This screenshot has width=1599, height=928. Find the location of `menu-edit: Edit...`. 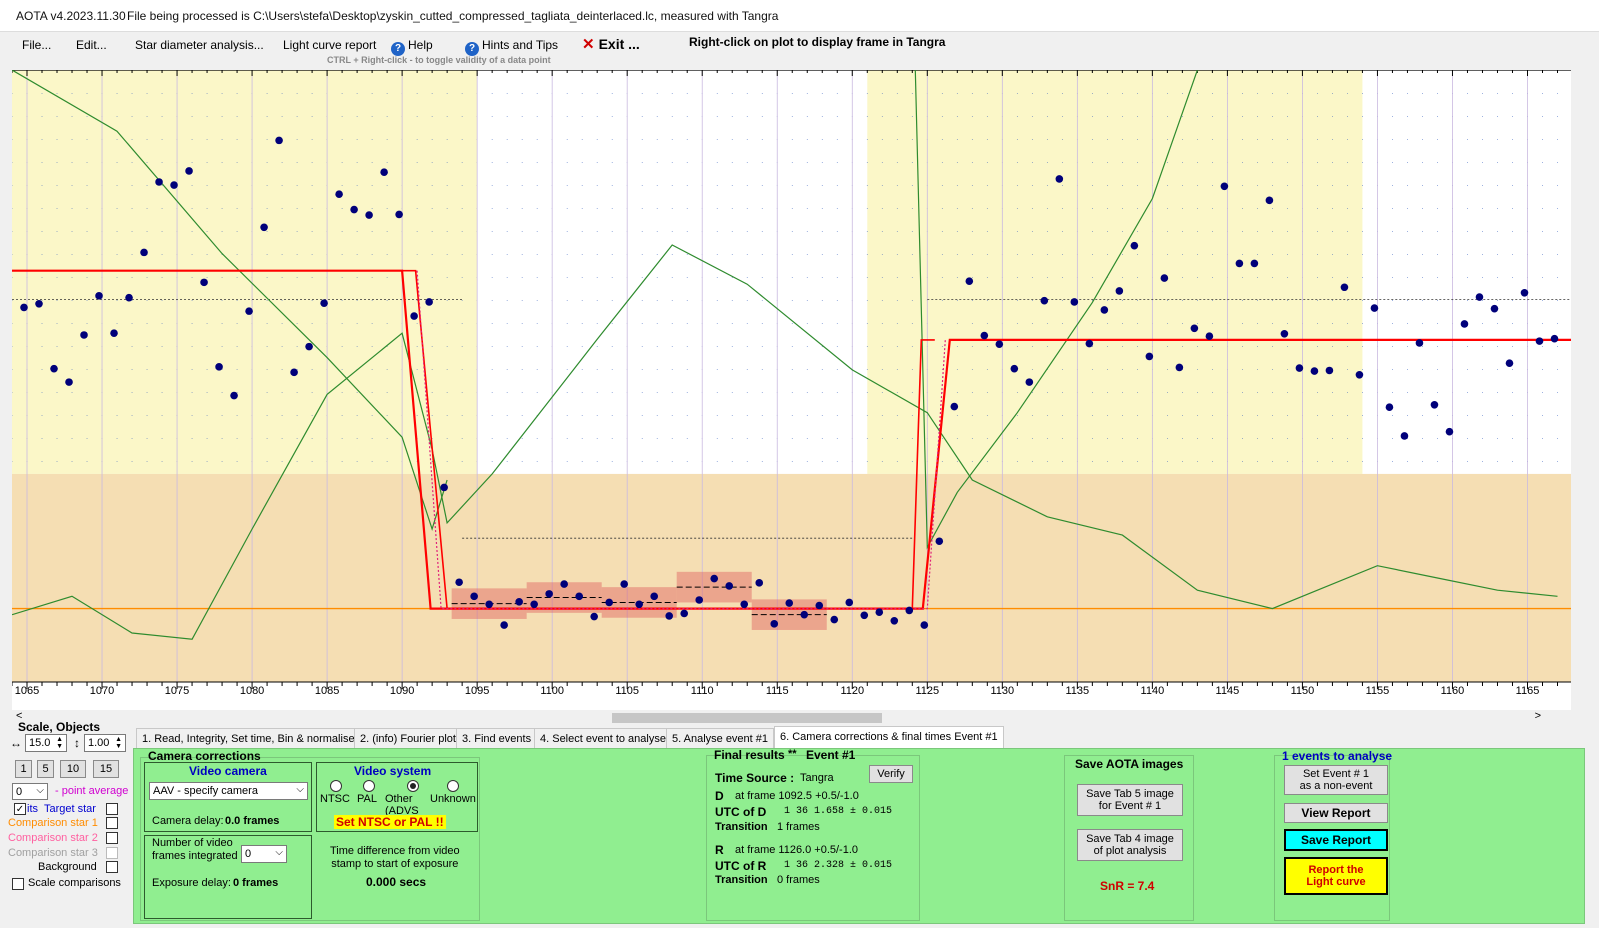

menu-edit: Edit... is located at coordinates (91, 45).